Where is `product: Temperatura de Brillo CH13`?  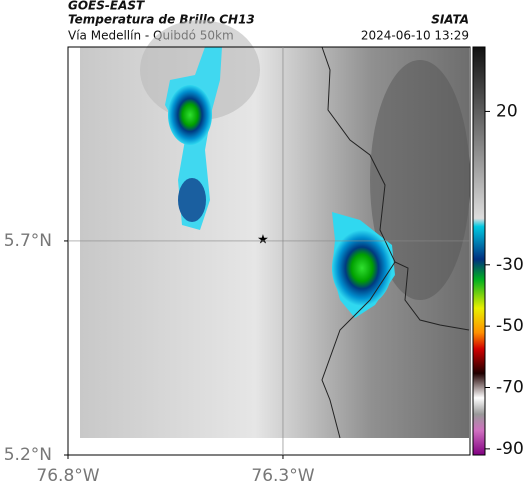
product: Temperatura de Brillo CH13 is located at coordinates (161, 20).